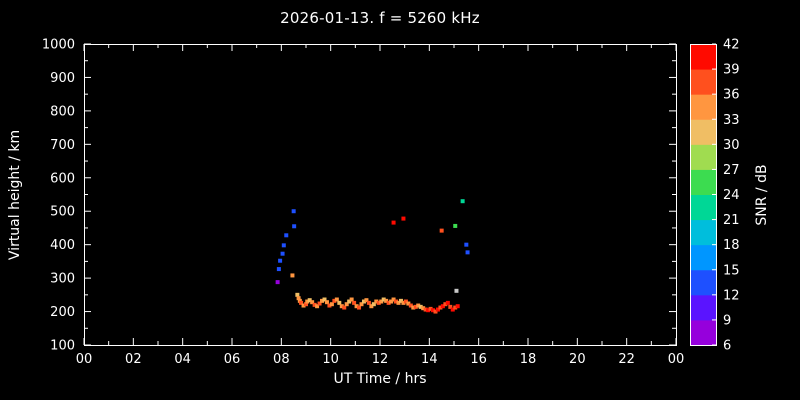 The height and width of the screenshot is (400, 800). Describe the element at coordinates (731, 120) in the screenshot. I see `colorbar-tick-label: 33` at that location.